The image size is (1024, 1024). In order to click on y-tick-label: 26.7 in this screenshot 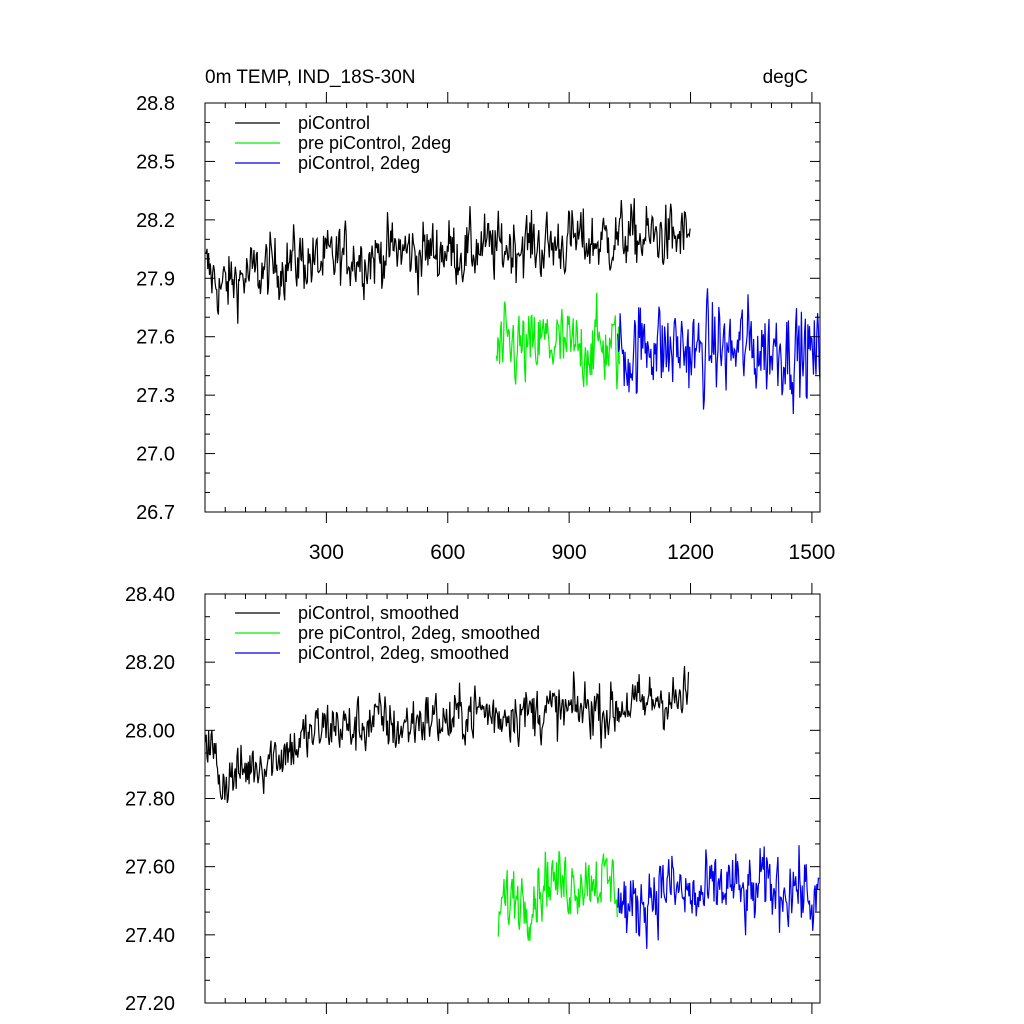, I will do `click(155, 513)`.